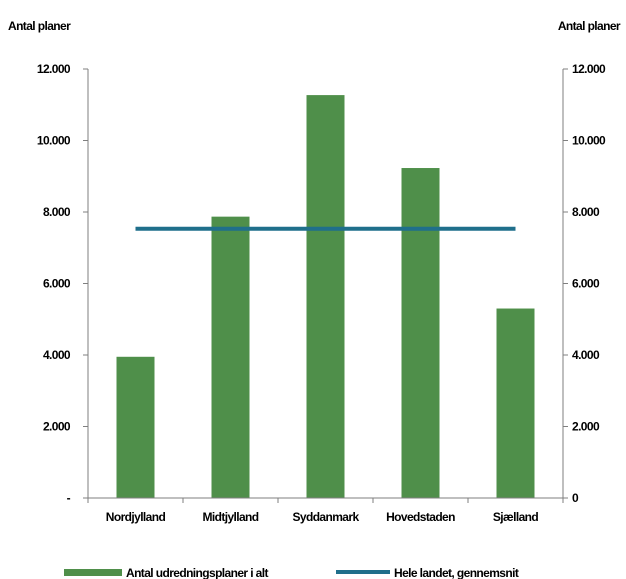 Image resolution: width=626 pixels, height=579 pixels. What do you see at coordinates (69, 498) in the screenshot?
I see `left-tick-label: -` at bounding box center [69, 498].